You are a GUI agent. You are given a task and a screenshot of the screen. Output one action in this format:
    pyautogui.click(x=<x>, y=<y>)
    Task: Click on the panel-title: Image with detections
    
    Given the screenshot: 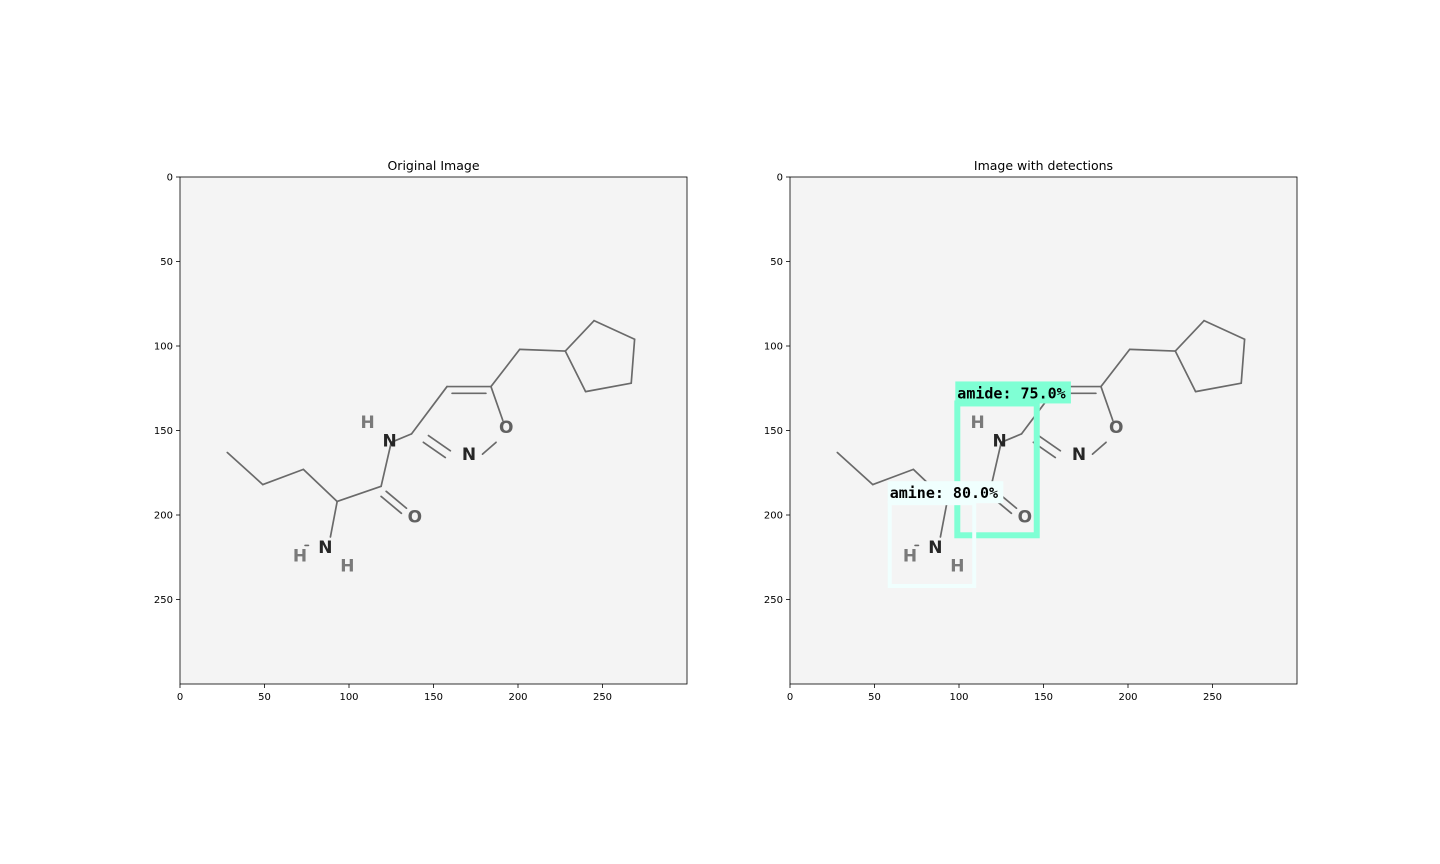 What is the action you would take?
    pyautogui.click(x=1043, y=165)
    